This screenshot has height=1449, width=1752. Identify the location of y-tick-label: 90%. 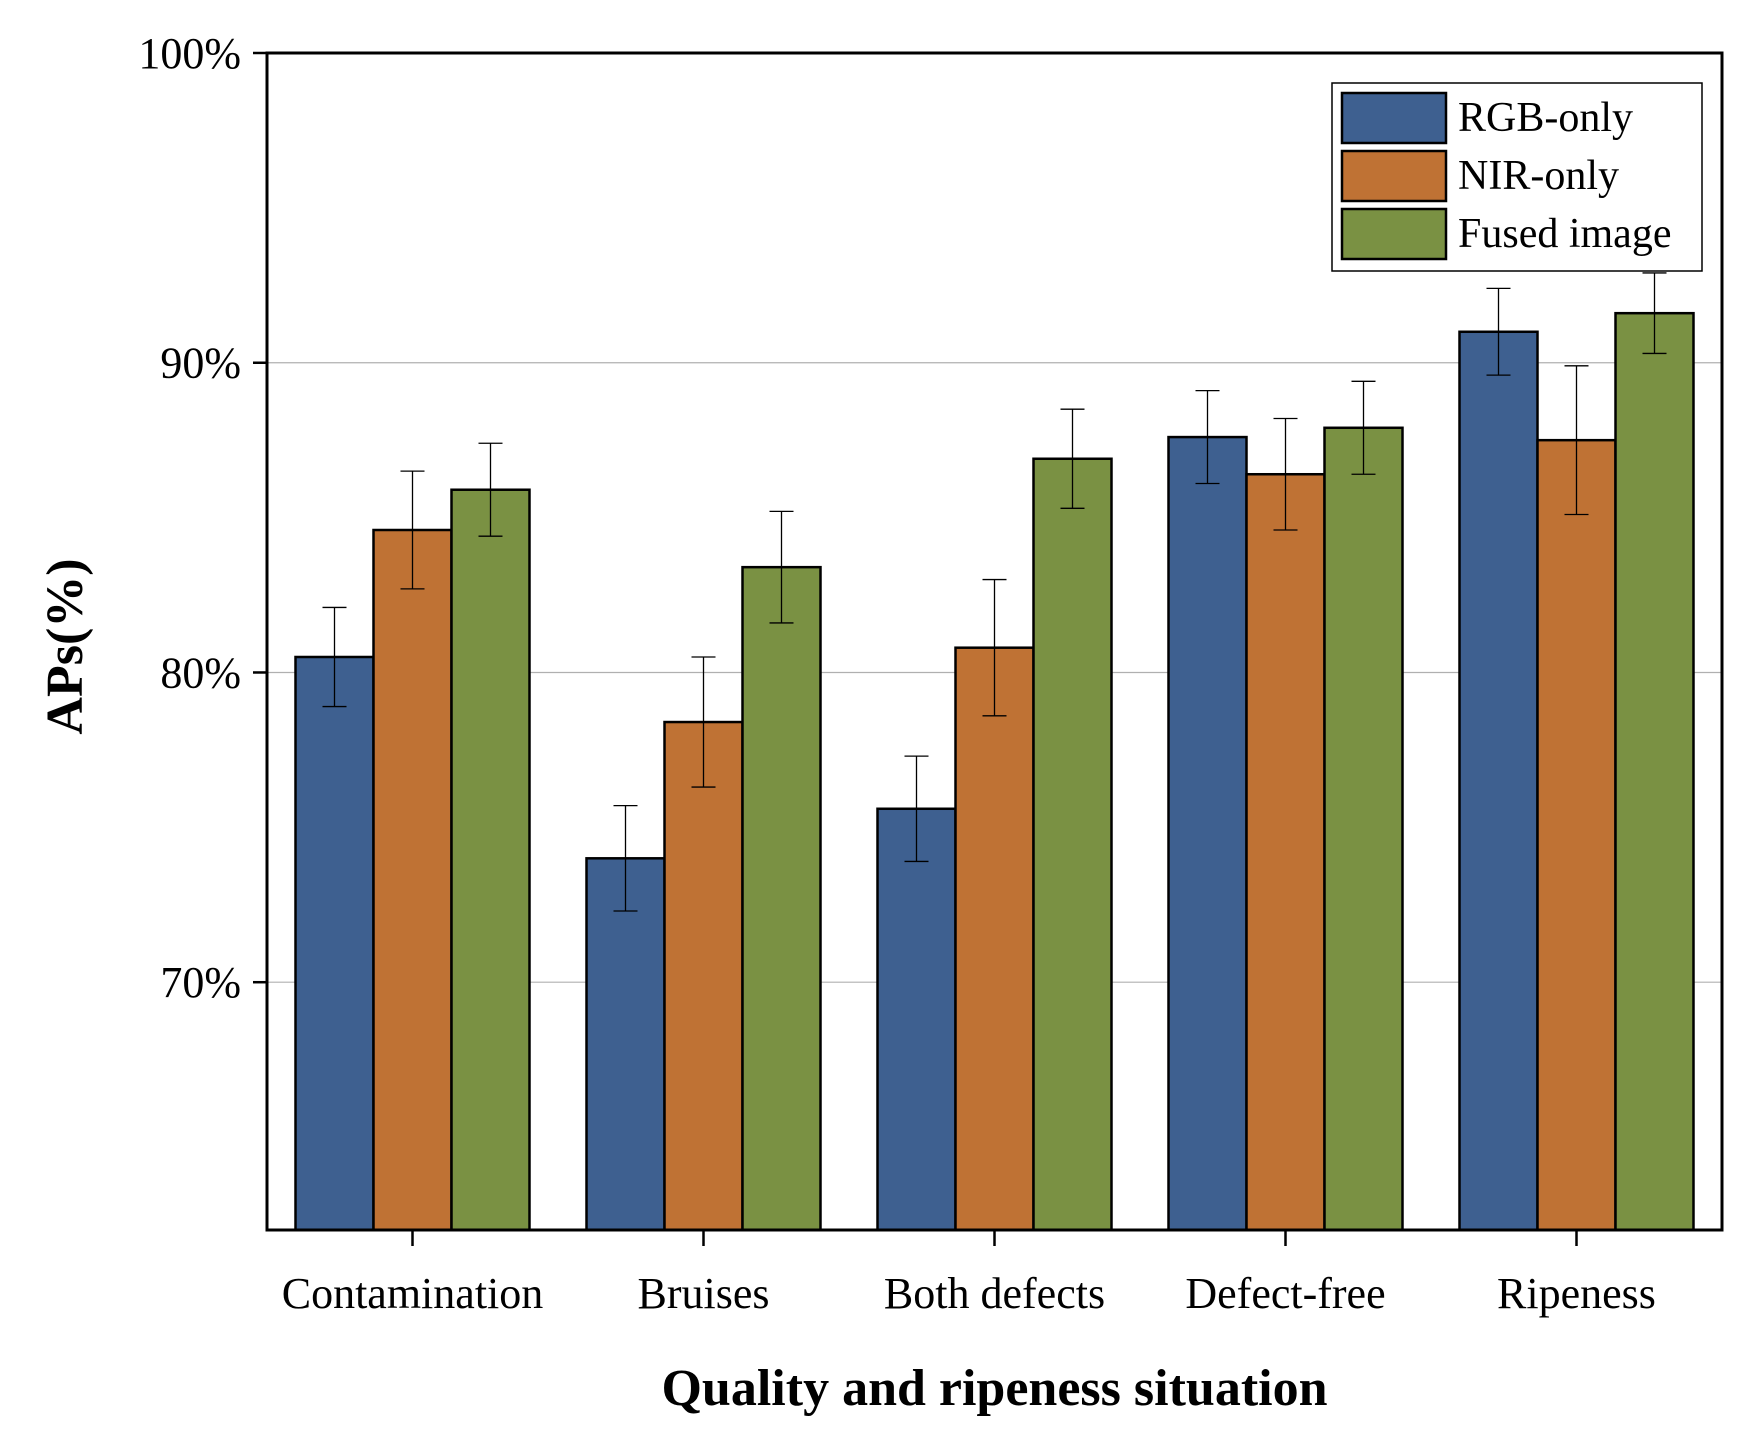
(200, 363).